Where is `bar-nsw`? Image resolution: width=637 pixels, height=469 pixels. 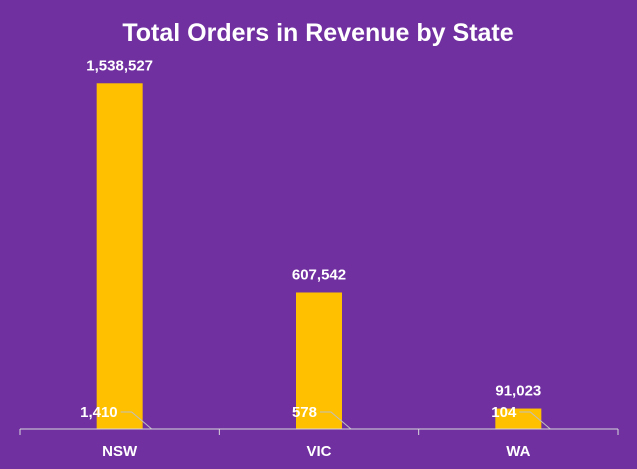 bar-nsw is located at coordinates (119, 256).